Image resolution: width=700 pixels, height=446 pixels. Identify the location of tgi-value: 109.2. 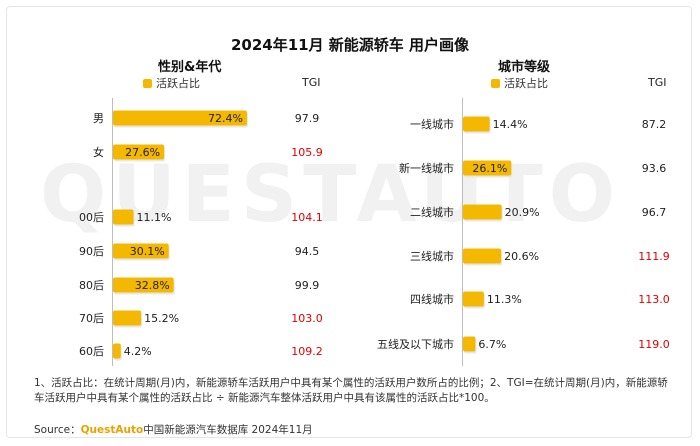
(307, 351).